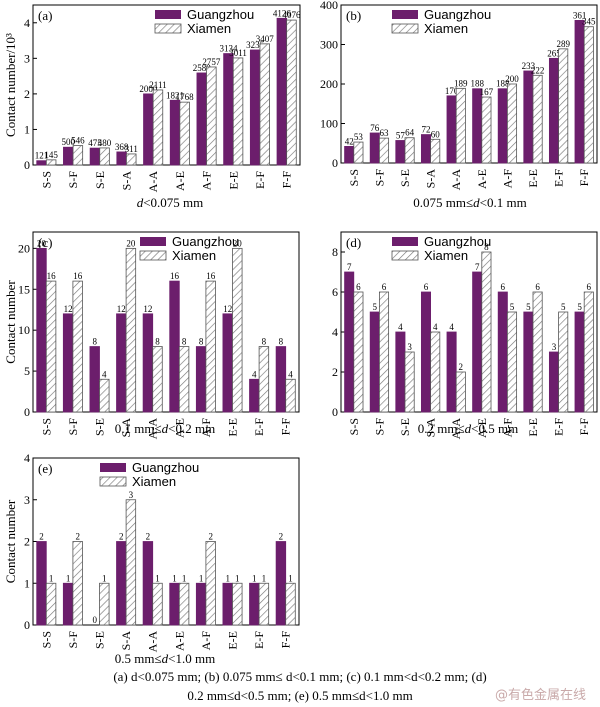 This screenshot has height=707, width=600. What do you see at coordinates (105, 143) in the screenshot?
I see `data-label: 480` at bounding box center [105, 143].